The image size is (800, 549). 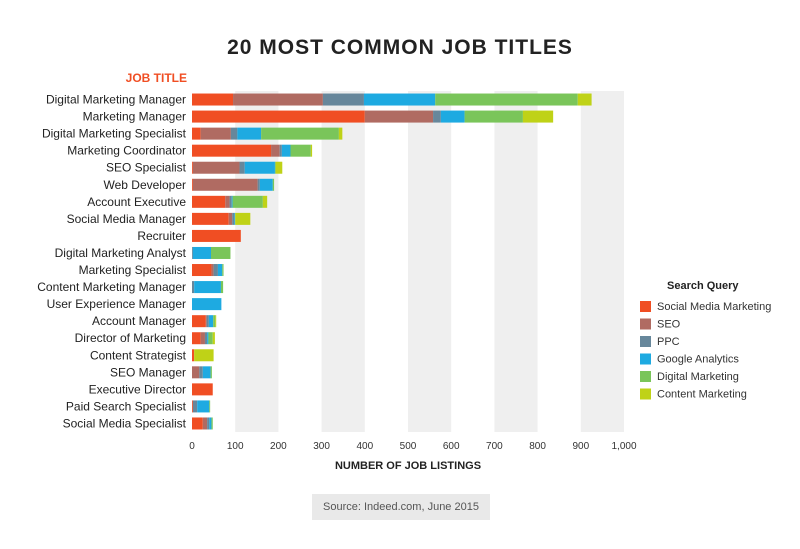 I want to click on category-label: Account Manager, so click(x=139, y=321).